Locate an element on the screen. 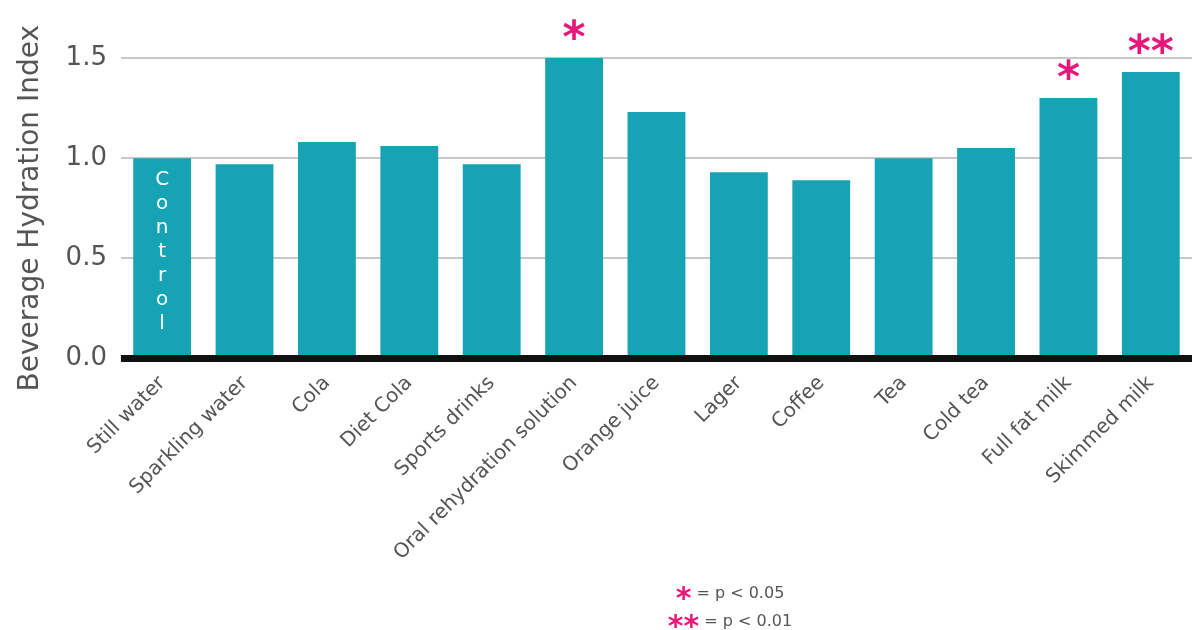  y-axis-title: Beverage Hydration Index is located at coordinates (29, 208).